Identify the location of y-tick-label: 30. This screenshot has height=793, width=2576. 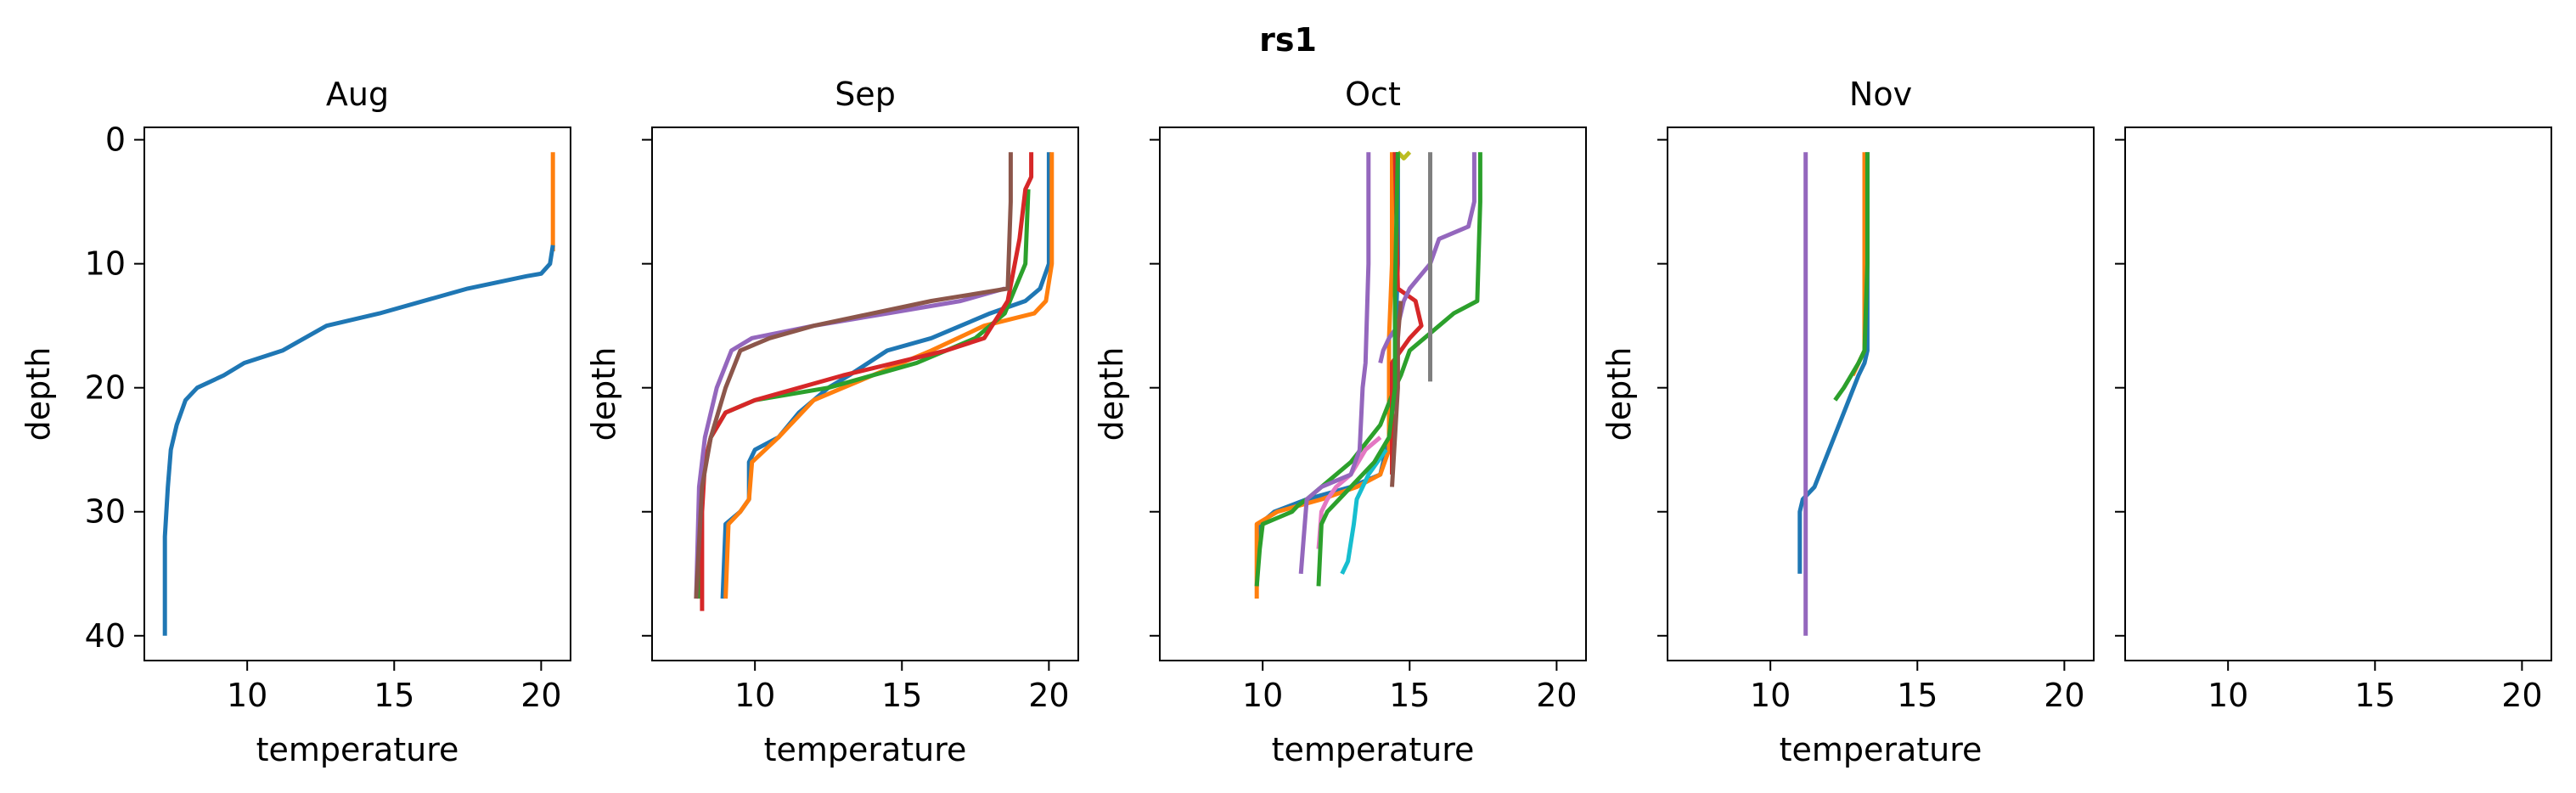
(105, 512).